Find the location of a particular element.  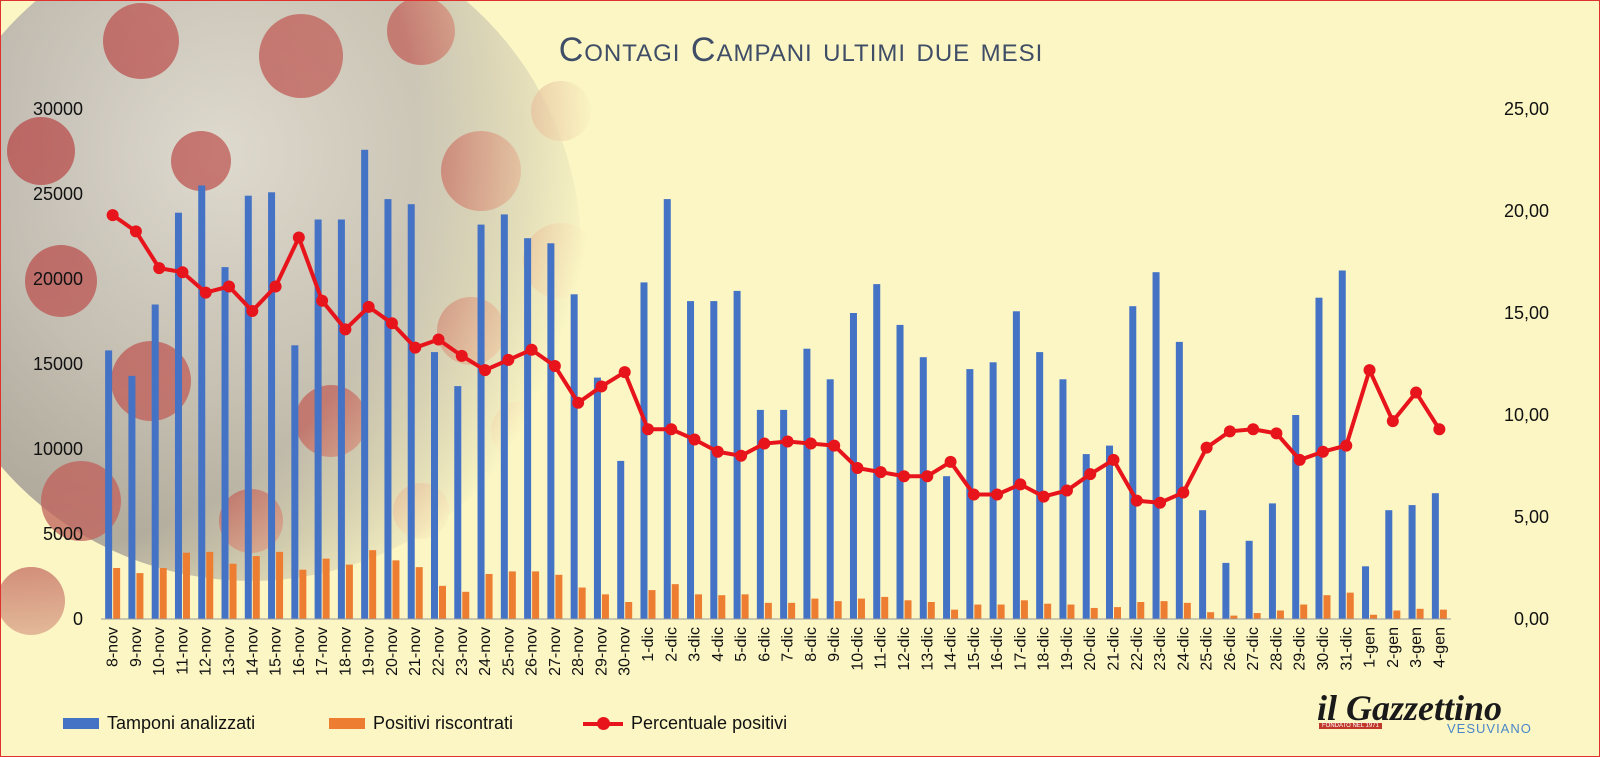

x-tick-label: 3-gen is located at coordinates (1416, 647).